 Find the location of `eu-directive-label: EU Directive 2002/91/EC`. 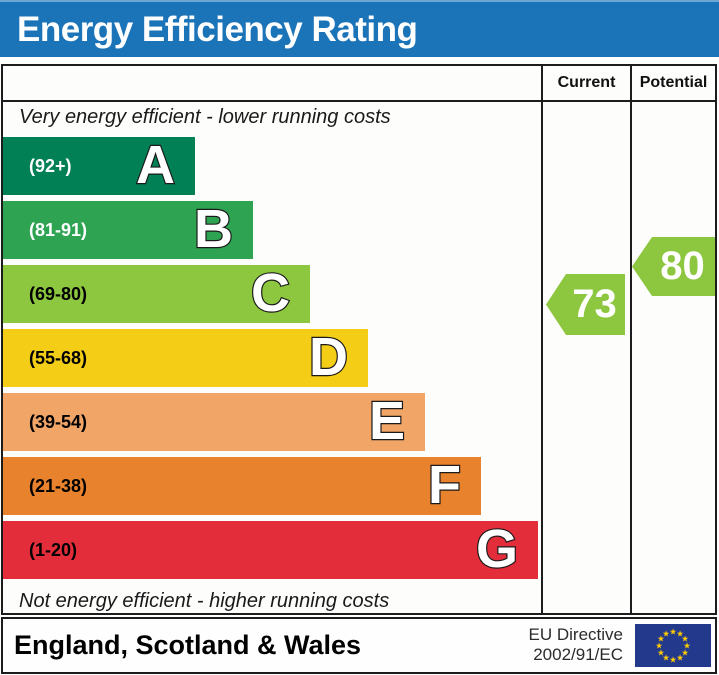

eu-directive-label: EU Directive 2002/91/EC is located at coordinates (575, 644).